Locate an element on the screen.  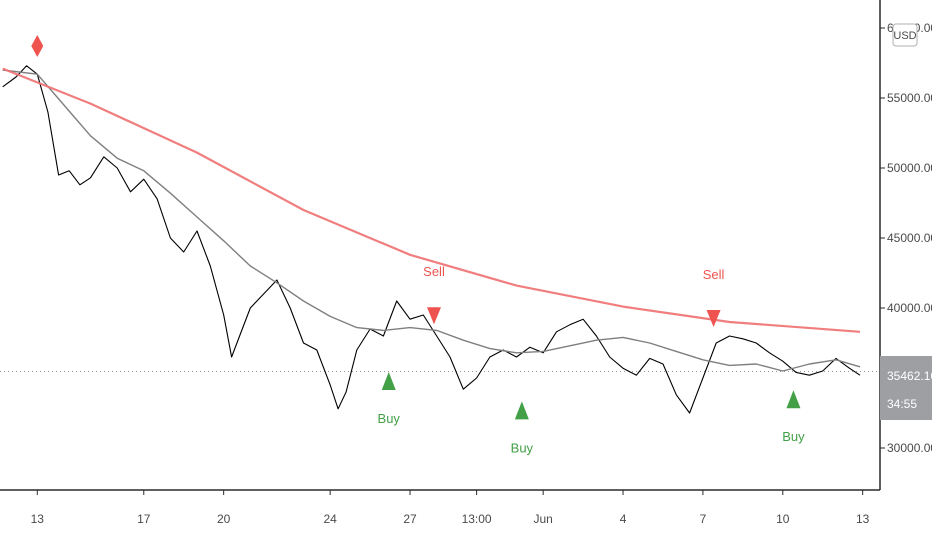
x-tick-label: 10 is located at coordinates (783, 519).